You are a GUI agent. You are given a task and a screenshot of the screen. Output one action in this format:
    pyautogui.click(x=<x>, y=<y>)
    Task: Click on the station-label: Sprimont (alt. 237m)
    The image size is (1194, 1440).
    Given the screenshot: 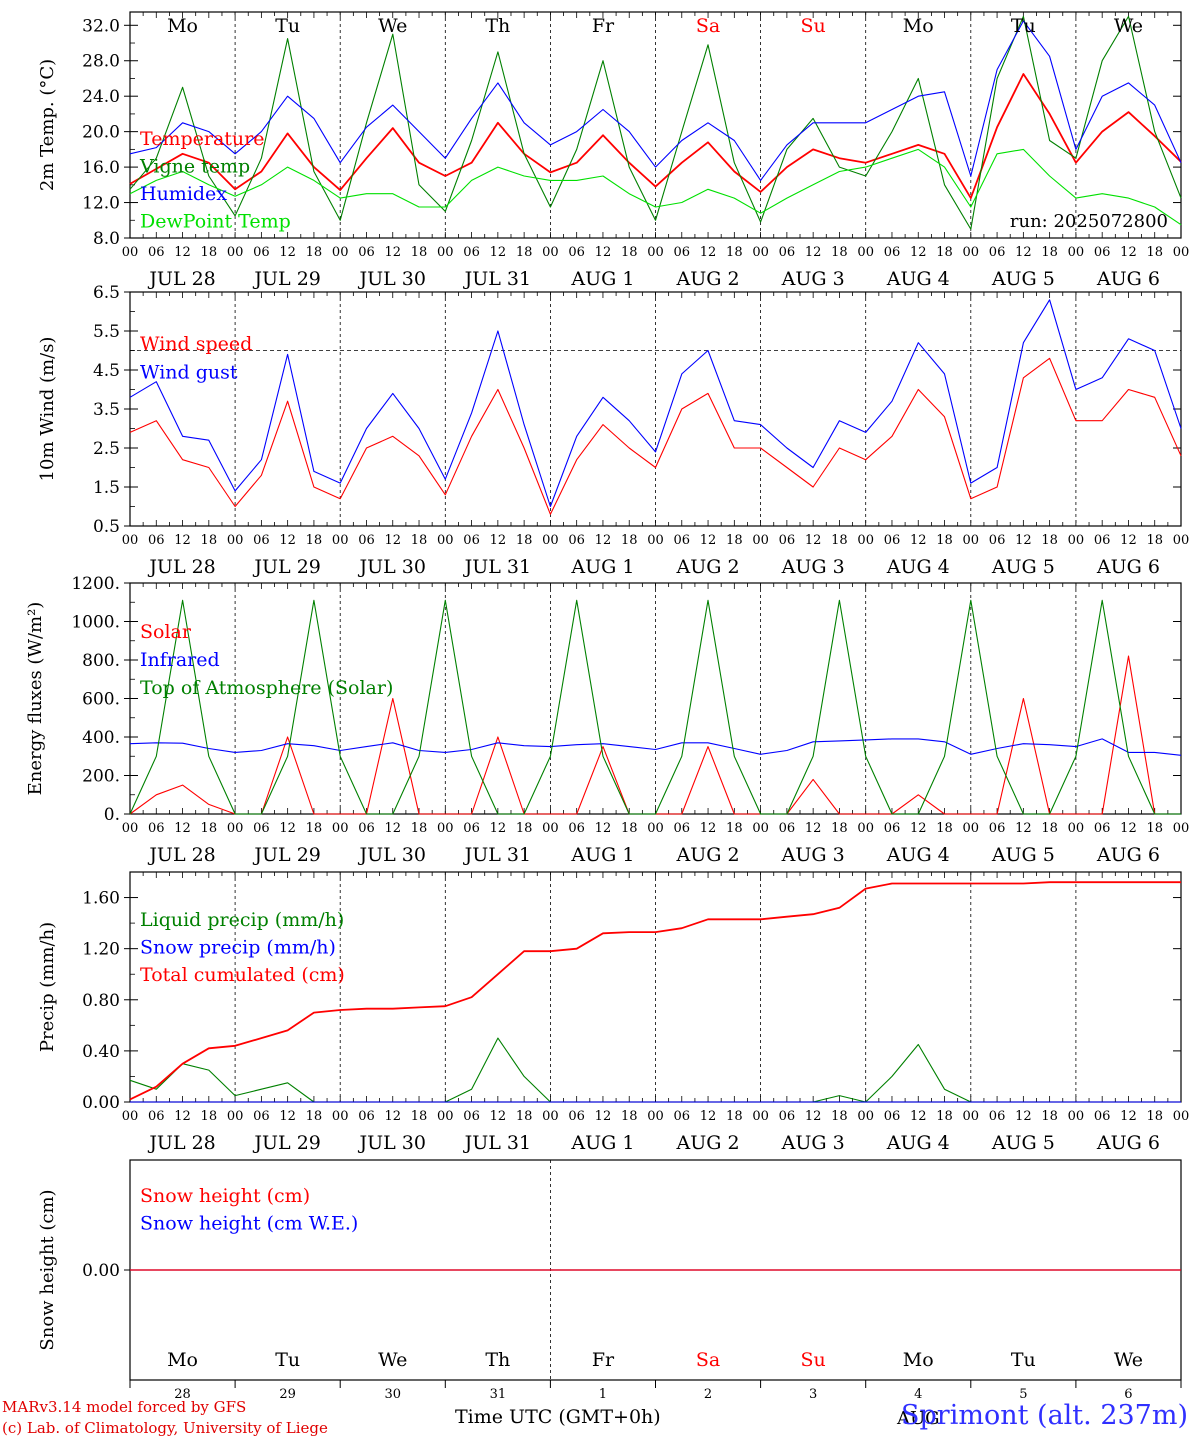 What is the action you would take?
    pyautogui.click(x=1044, y=1415)
    